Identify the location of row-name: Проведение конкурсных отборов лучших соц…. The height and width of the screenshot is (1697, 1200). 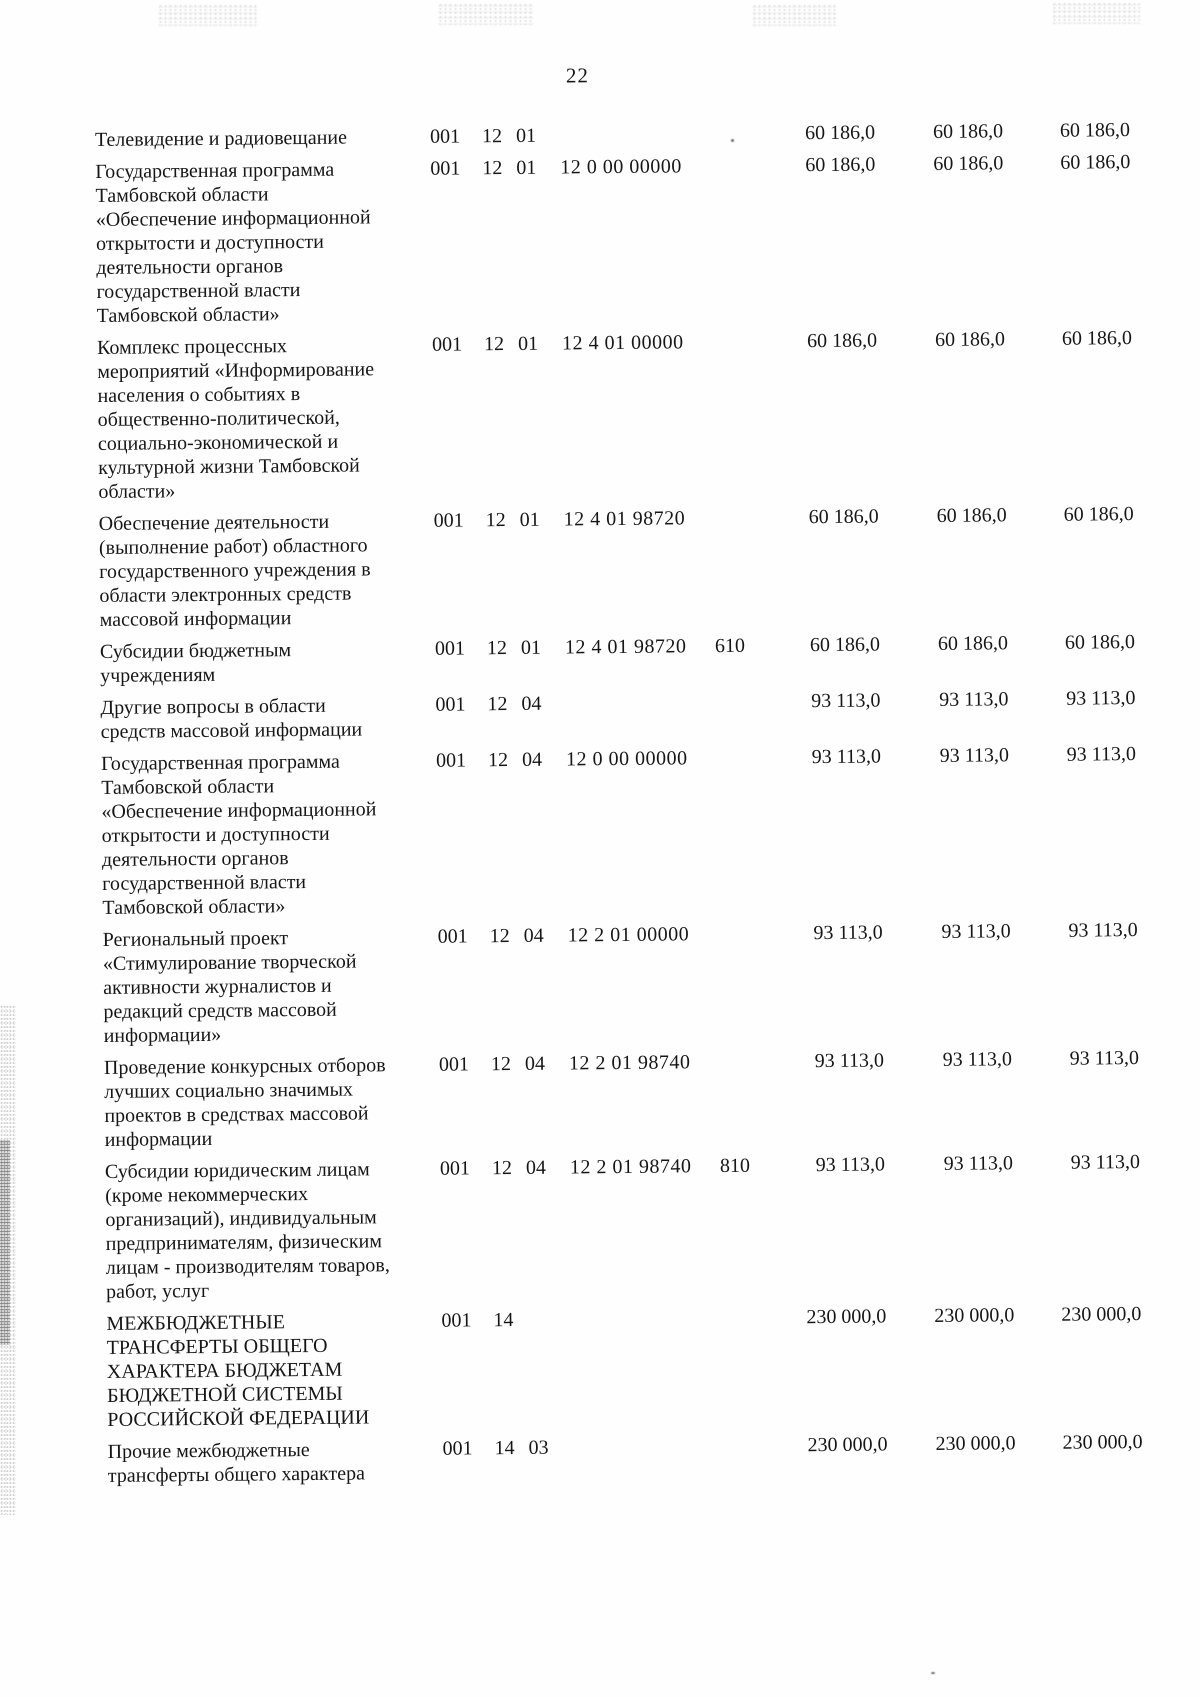
(244, 1102).